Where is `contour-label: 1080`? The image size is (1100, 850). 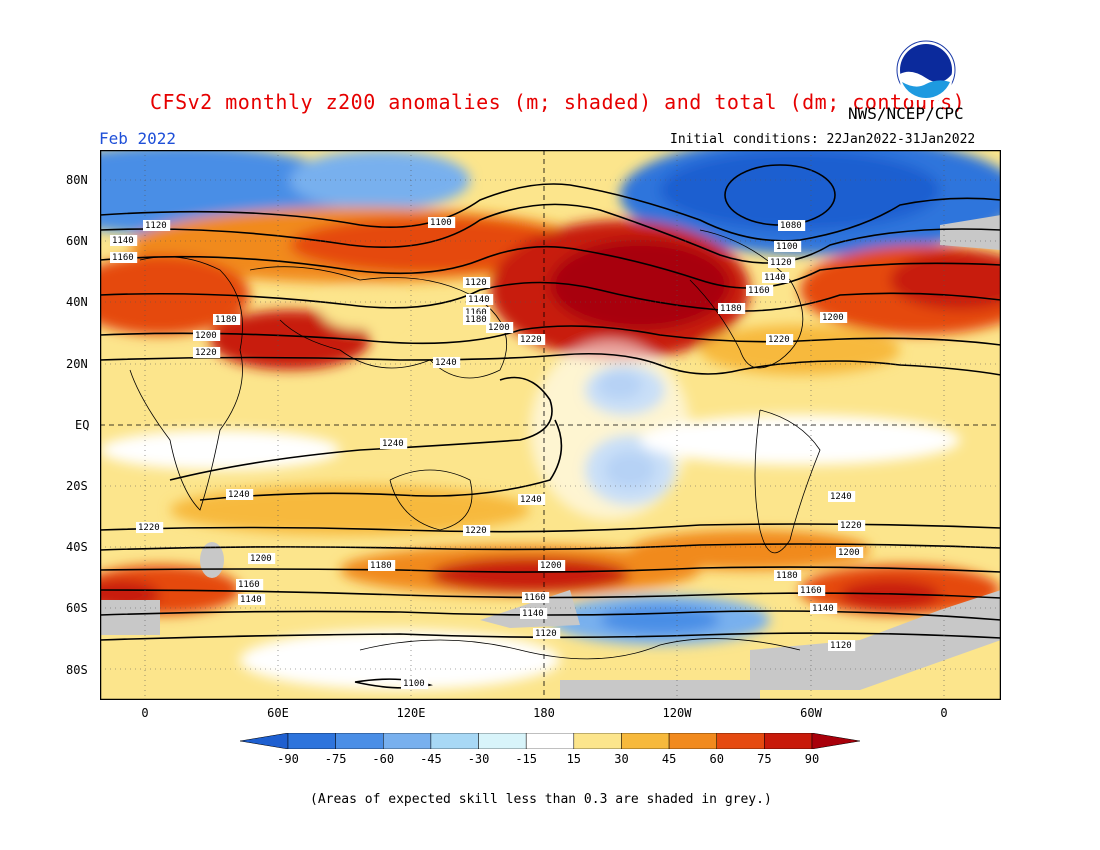 contour-label: 1080 is located at coordinates (791, 226).